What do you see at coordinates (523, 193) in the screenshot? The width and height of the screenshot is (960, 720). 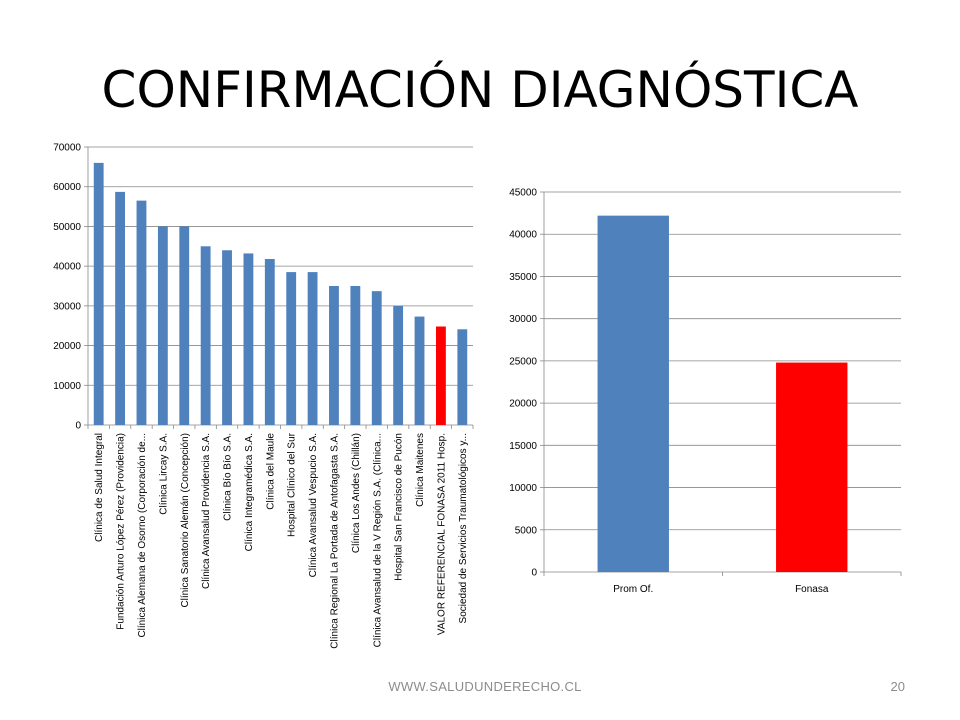 I see `chart2-y-tick-label: 45000` at bounding box center [523, 193].